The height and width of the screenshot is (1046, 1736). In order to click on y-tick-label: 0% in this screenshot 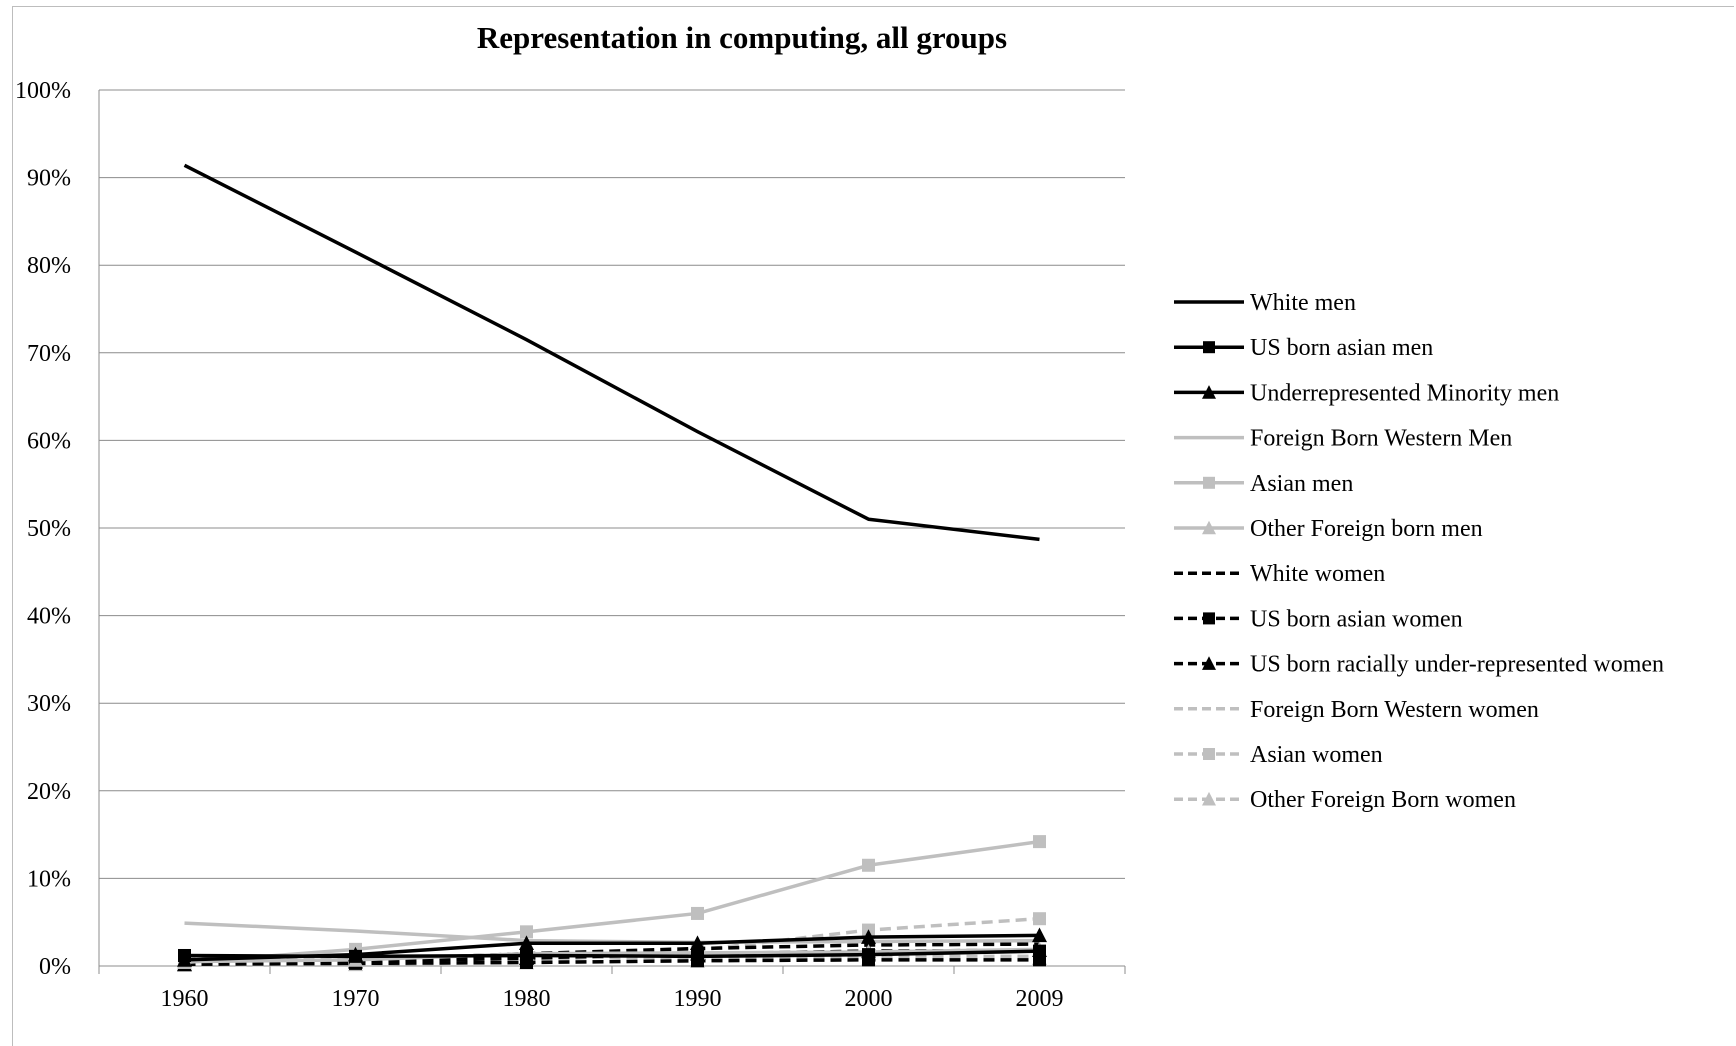, I will do `click(55, 967)`.